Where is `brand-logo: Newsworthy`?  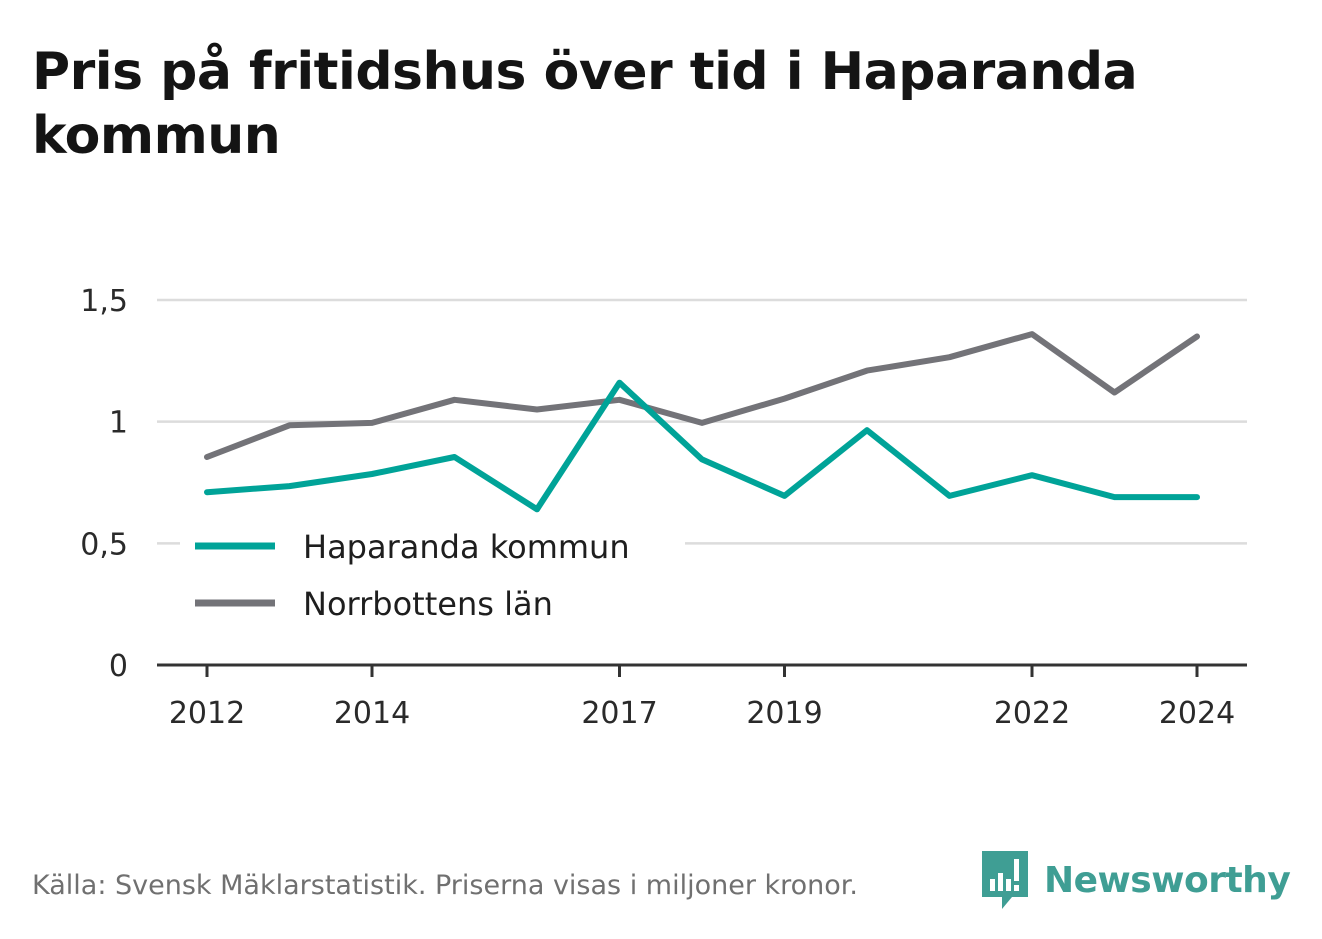
brand-logo: Newsworthy is located at coordinates (1135, 880).